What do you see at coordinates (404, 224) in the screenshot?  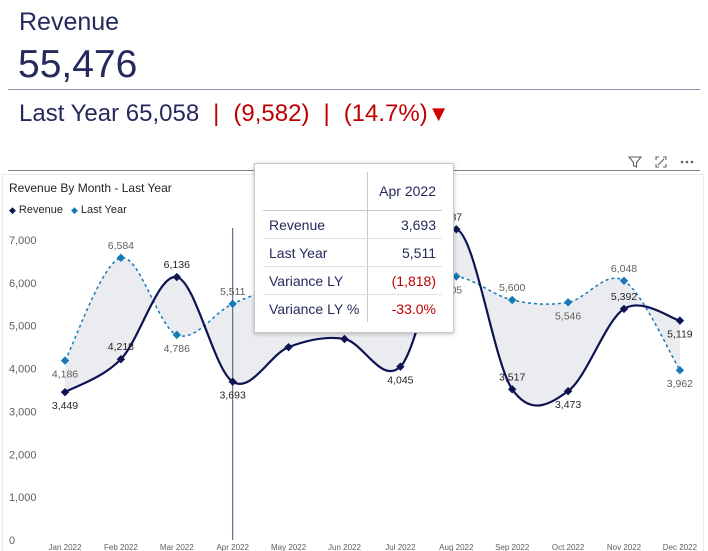 I see `tooltip-value: 3,693` at bounding box center [404, 224].